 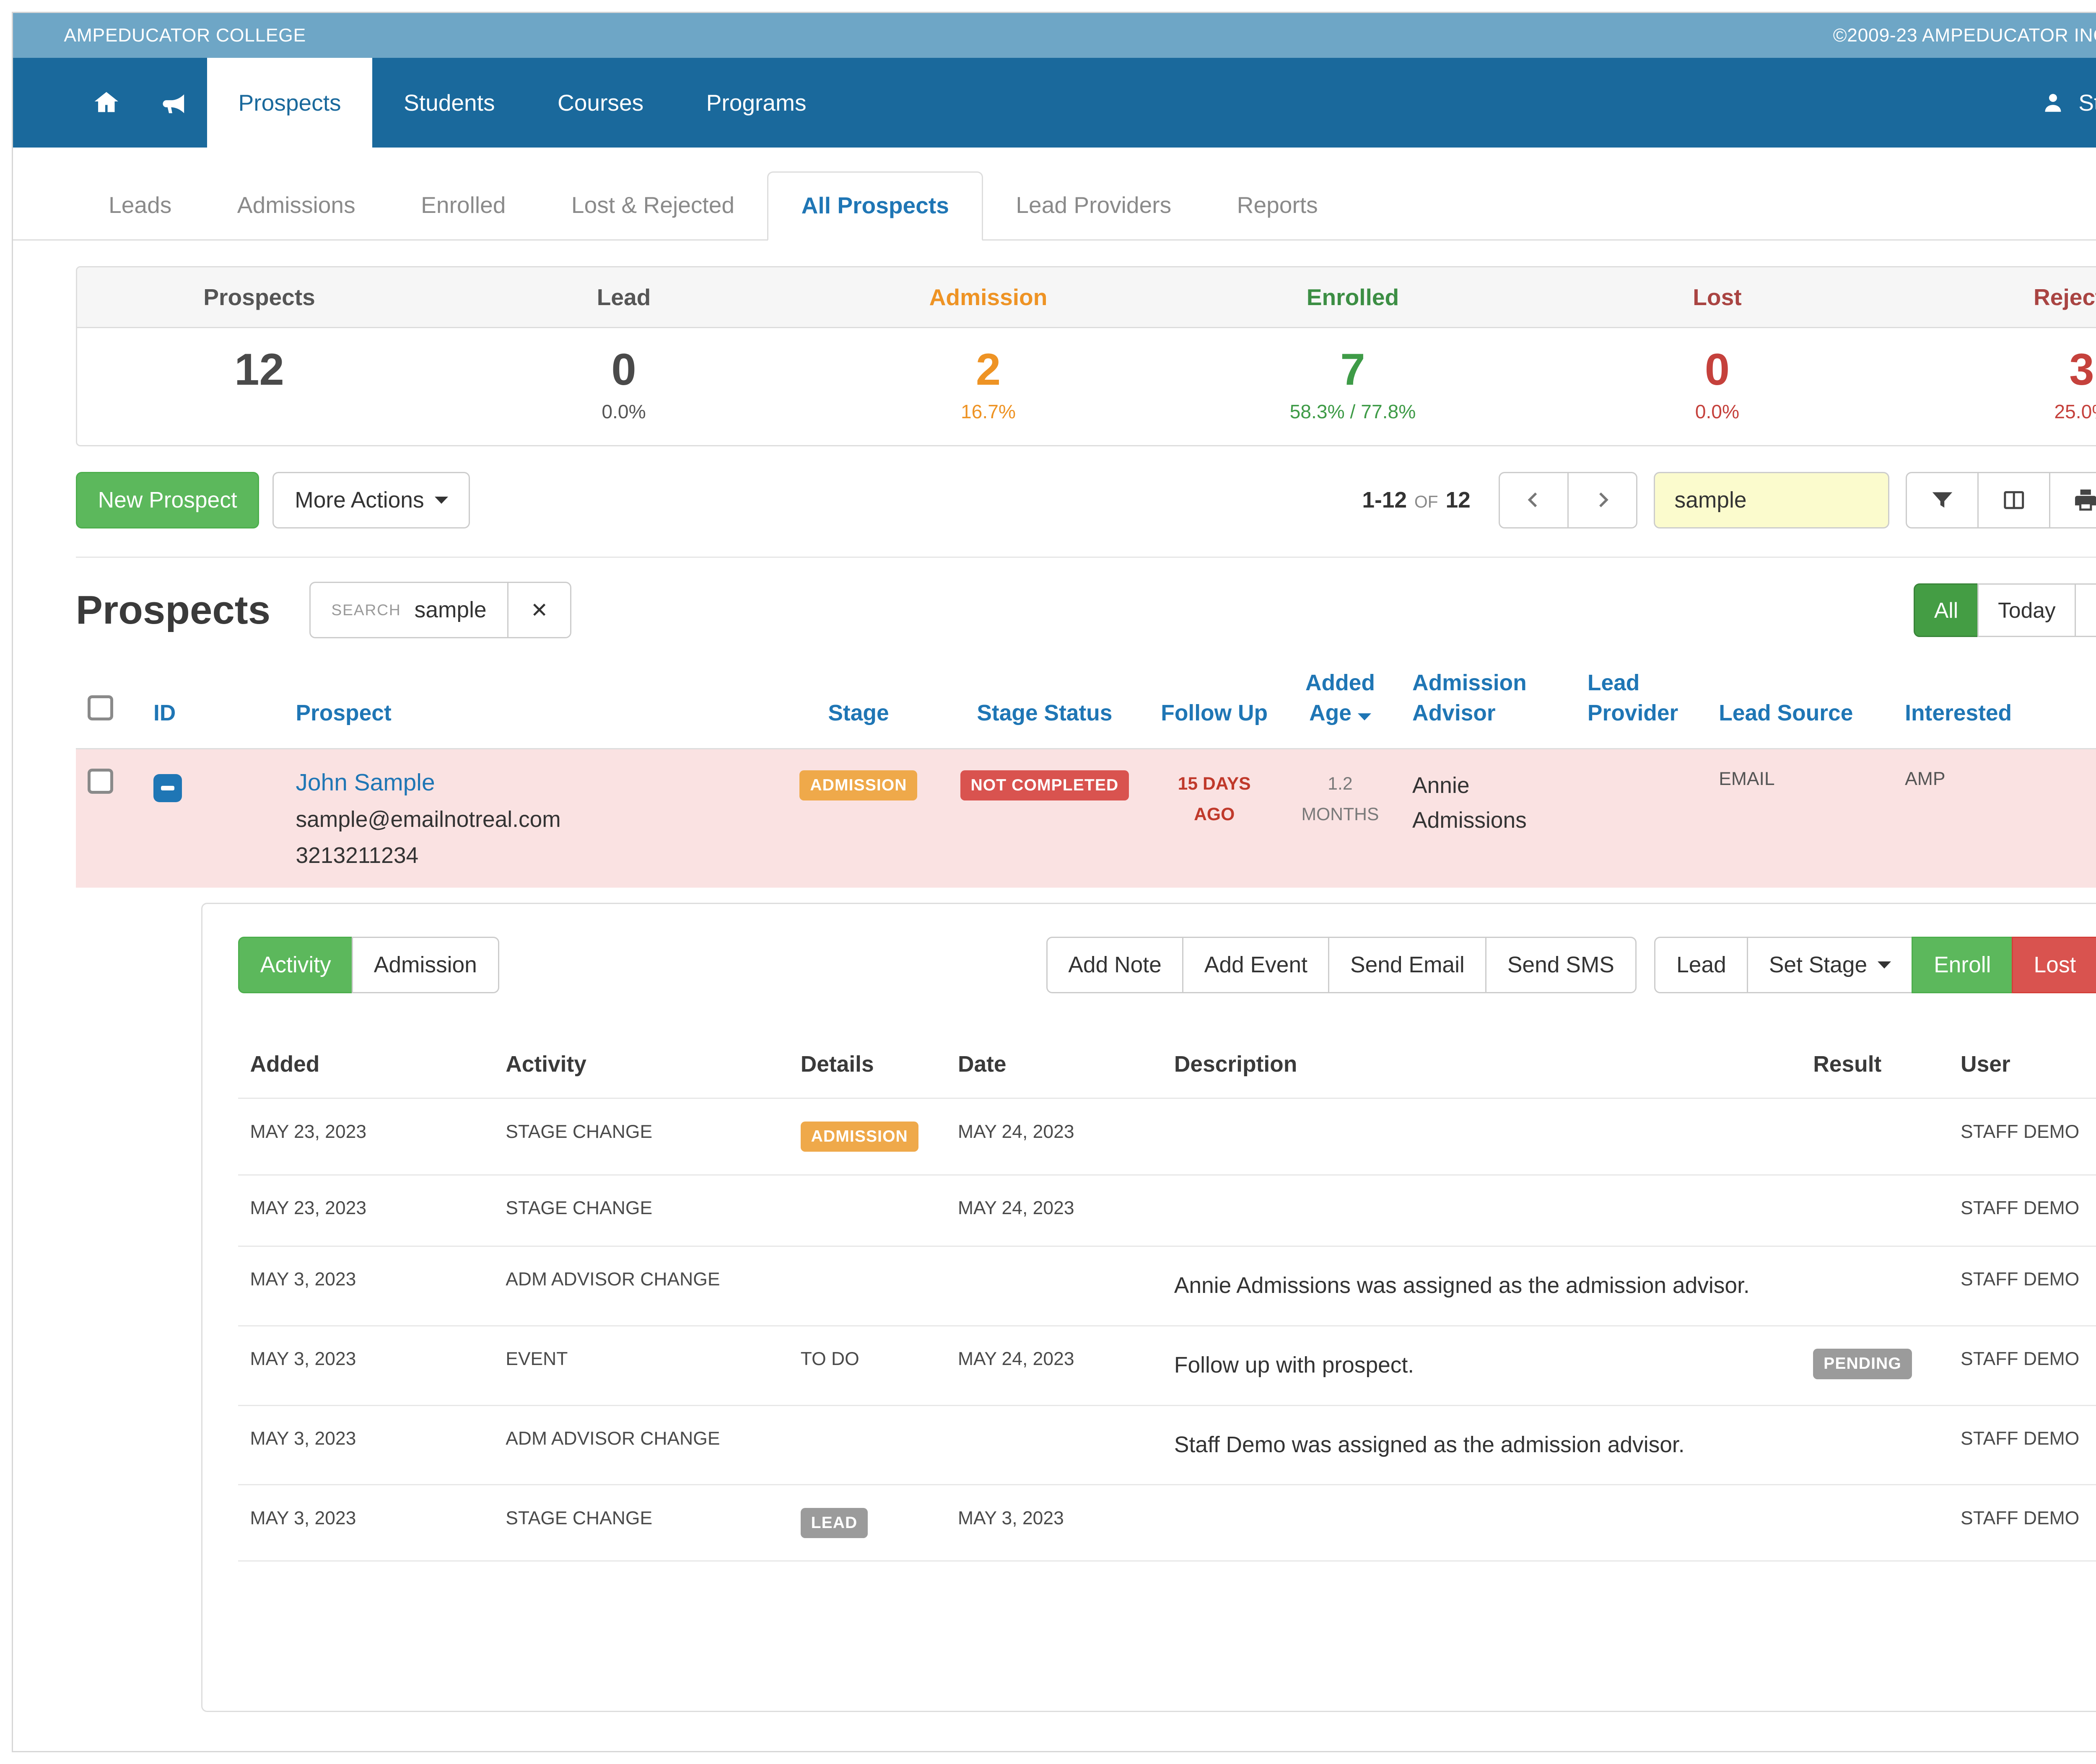 What do you see at coordinates (425, 964) in the screenshot?
I see `tab-admission: Admission` at bounding box center [425, 964].